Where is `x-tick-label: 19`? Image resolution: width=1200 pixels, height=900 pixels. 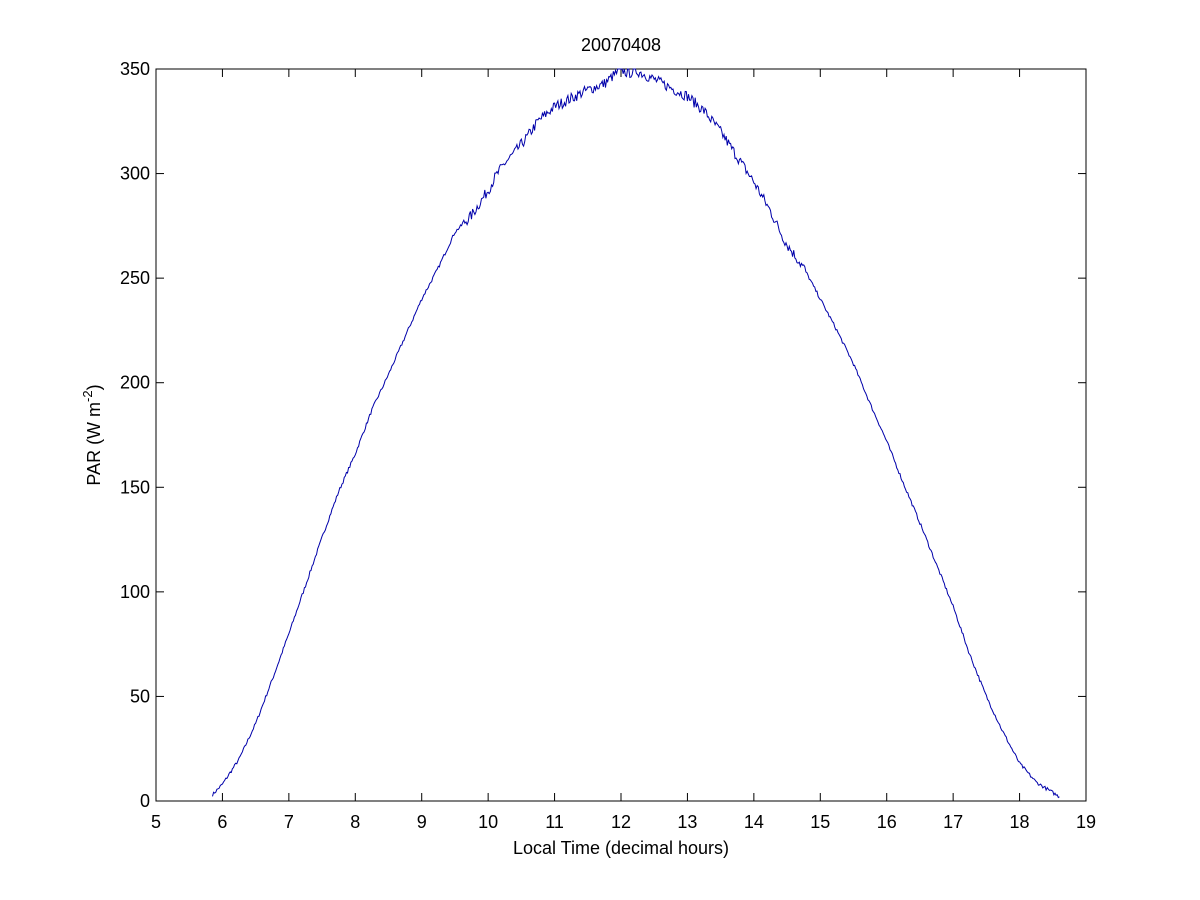 x-tick-label: 19 is located at coordinates (1086, 822).